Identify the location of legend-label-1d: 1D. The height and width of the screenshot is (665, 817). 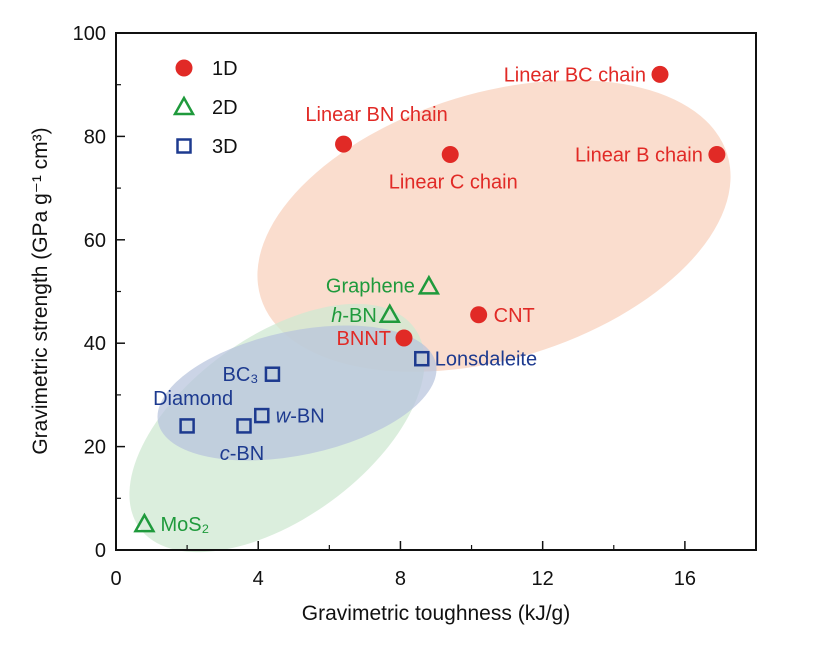
(225, 69).